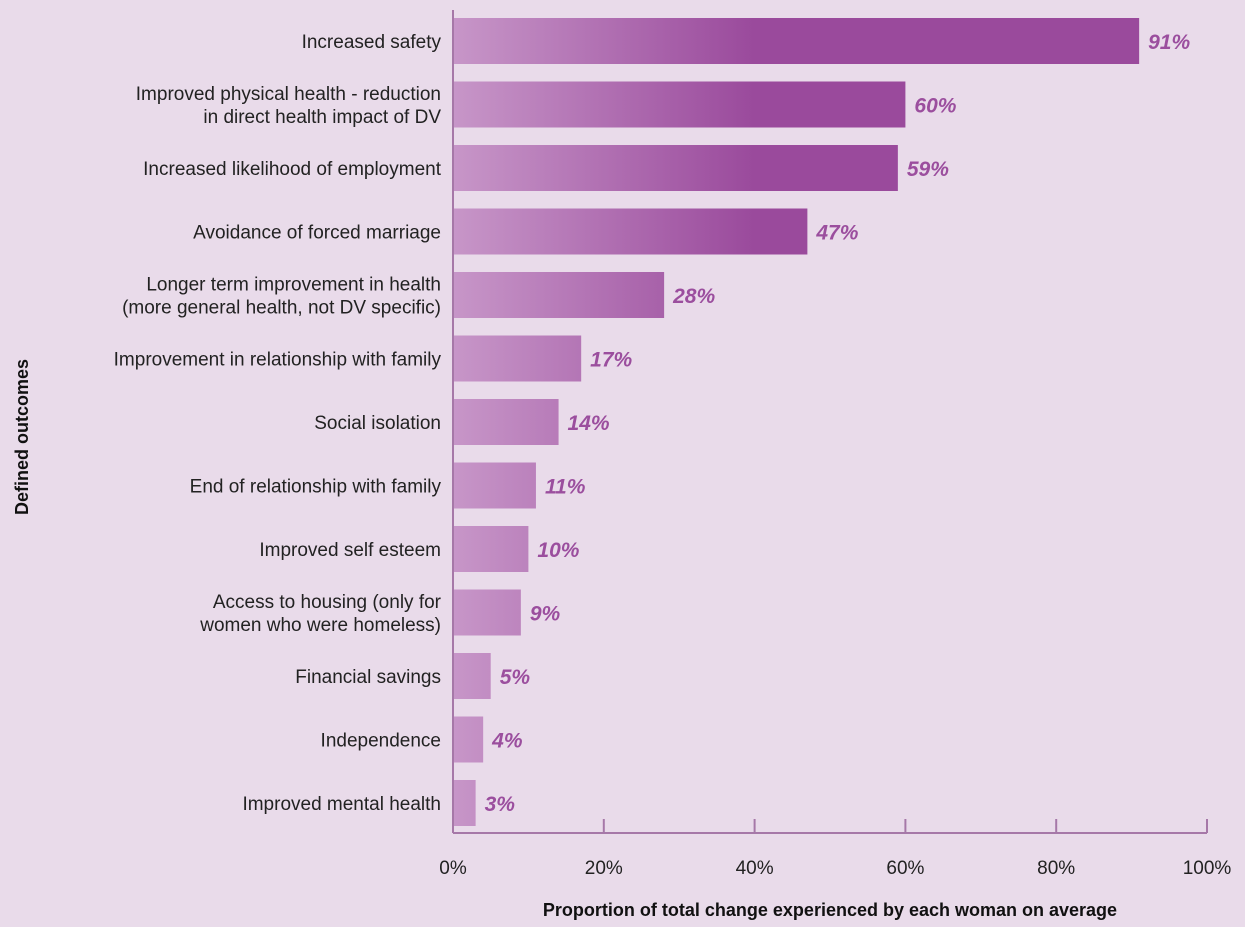  I want to click on data-label: 91%, so click(1169, 42).